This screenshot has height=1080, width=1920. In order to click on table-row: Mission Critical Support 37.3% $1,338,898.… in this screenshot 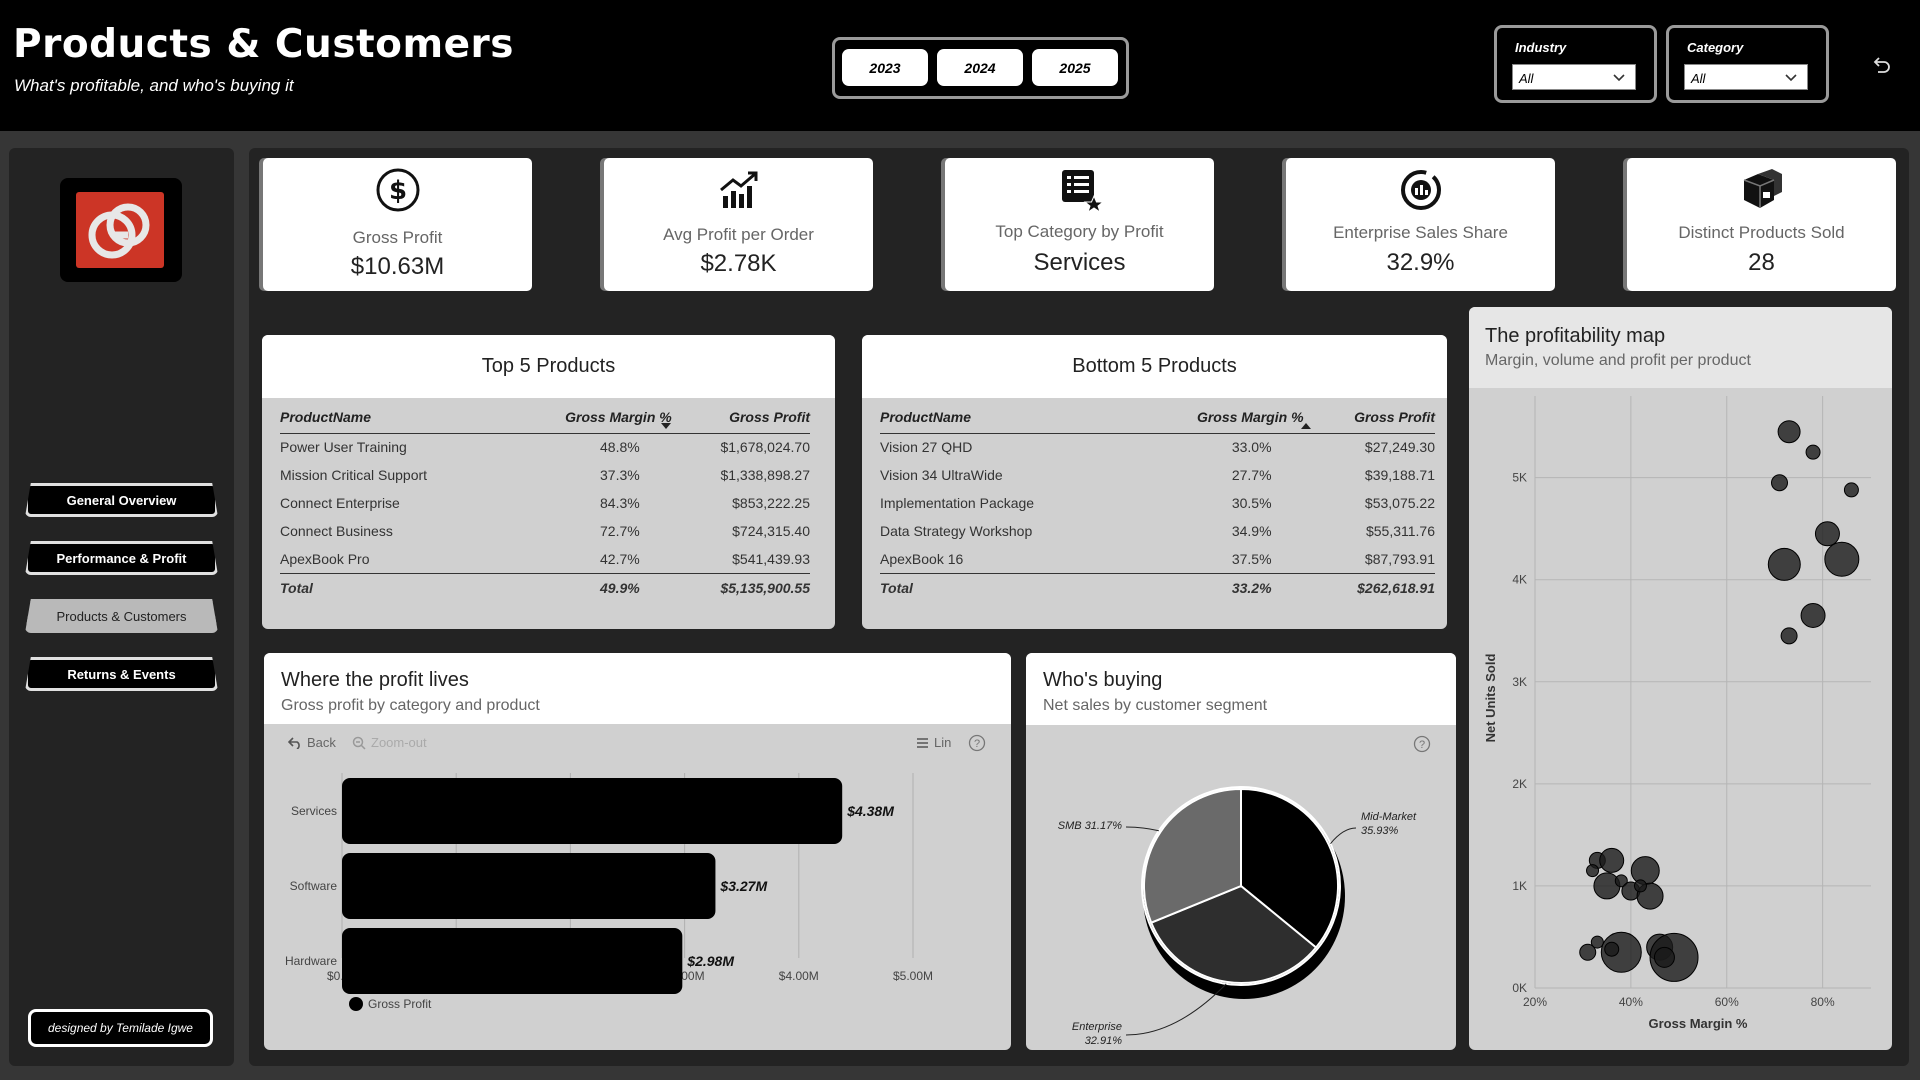, I will do `click(545, 475)`.